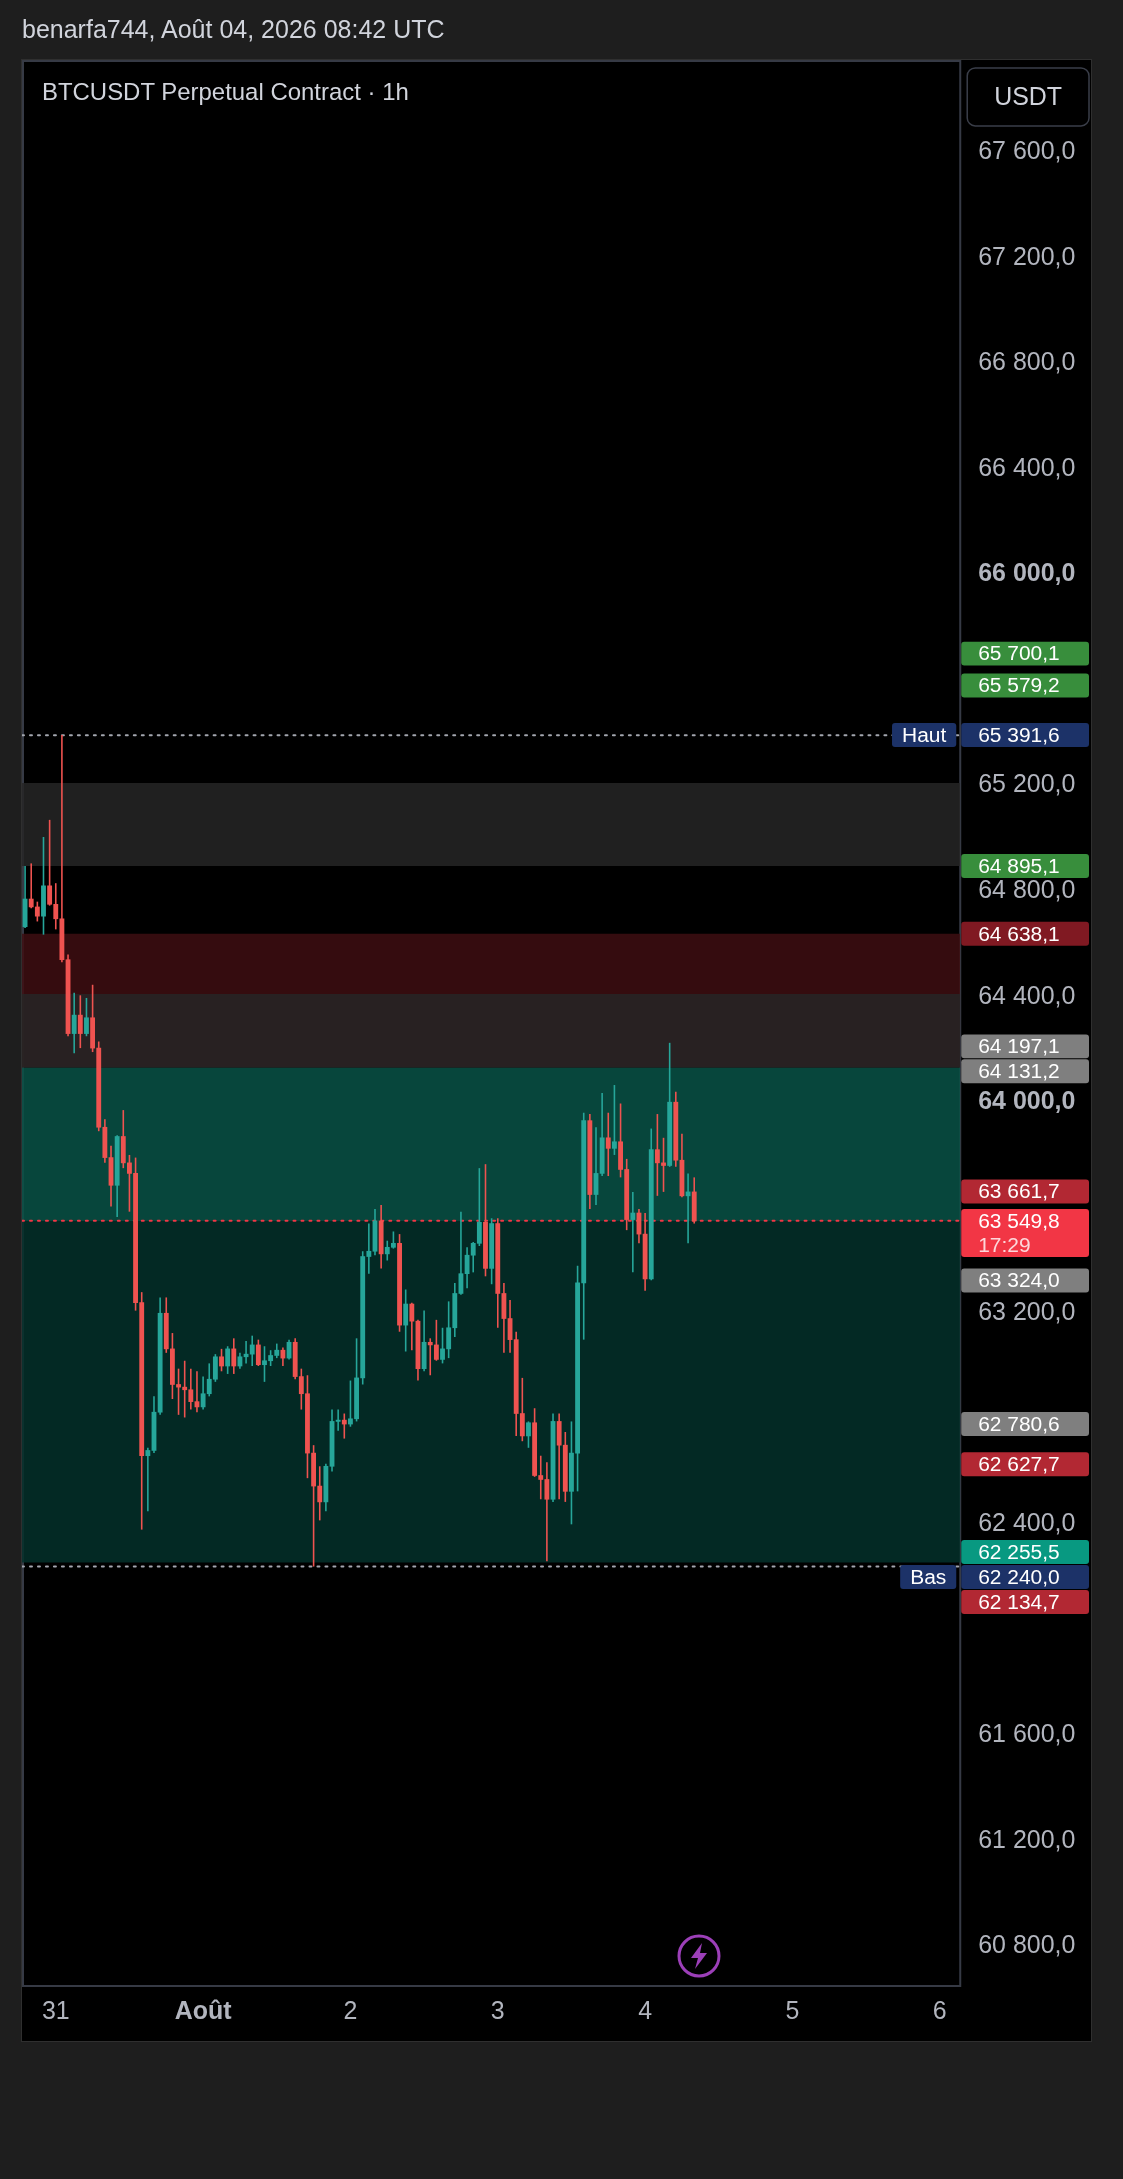  Describe the element at coordinates (645, 2009) in the screenshot. I see `x-tick-label: 4` at that location.